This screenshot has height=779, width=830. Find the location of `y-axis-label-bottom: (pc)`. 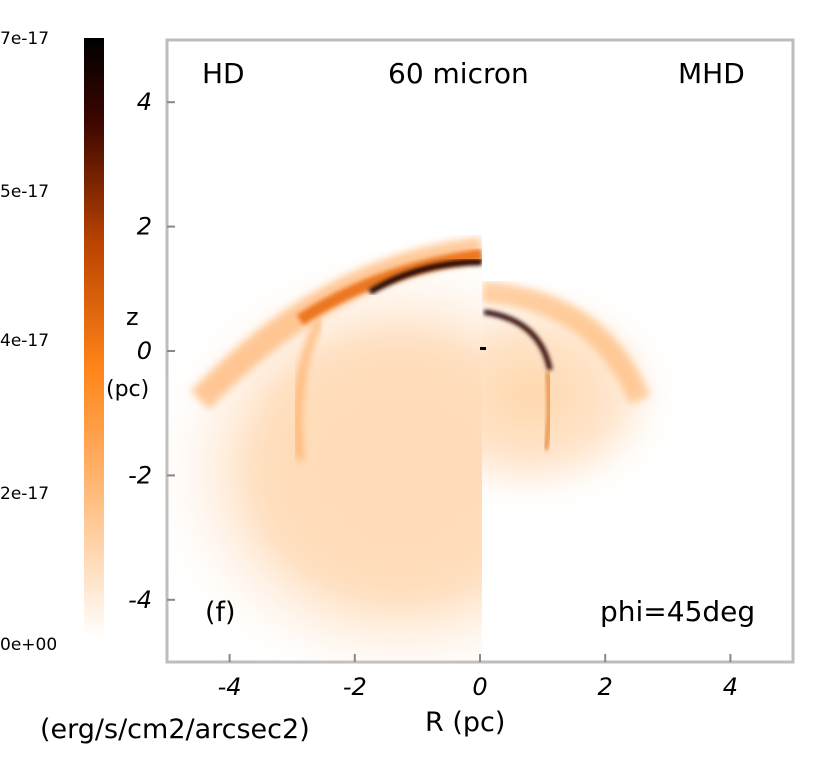

y-axis-label-bottom: (pc) is located at coordinates (127, 389).